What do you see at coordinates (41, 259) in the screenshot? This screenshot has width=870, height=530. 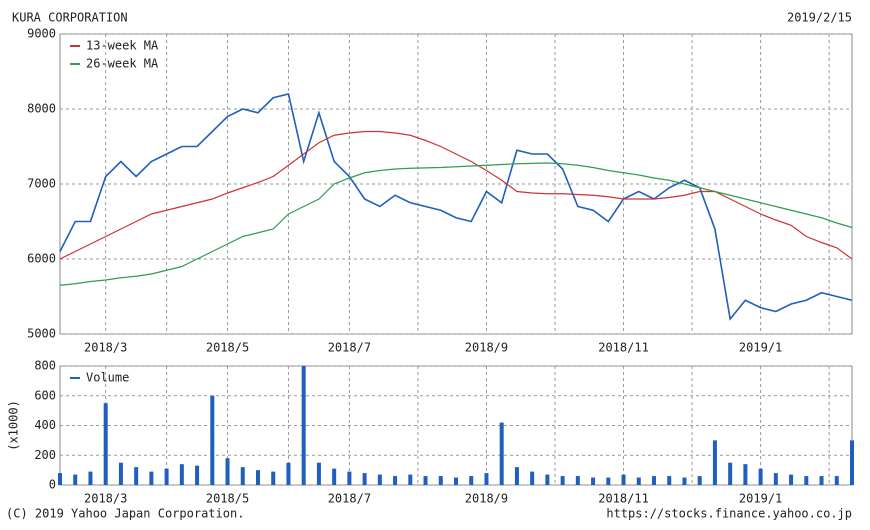 I see `y-tick-label: 6000` at bounding box center [41, 259].